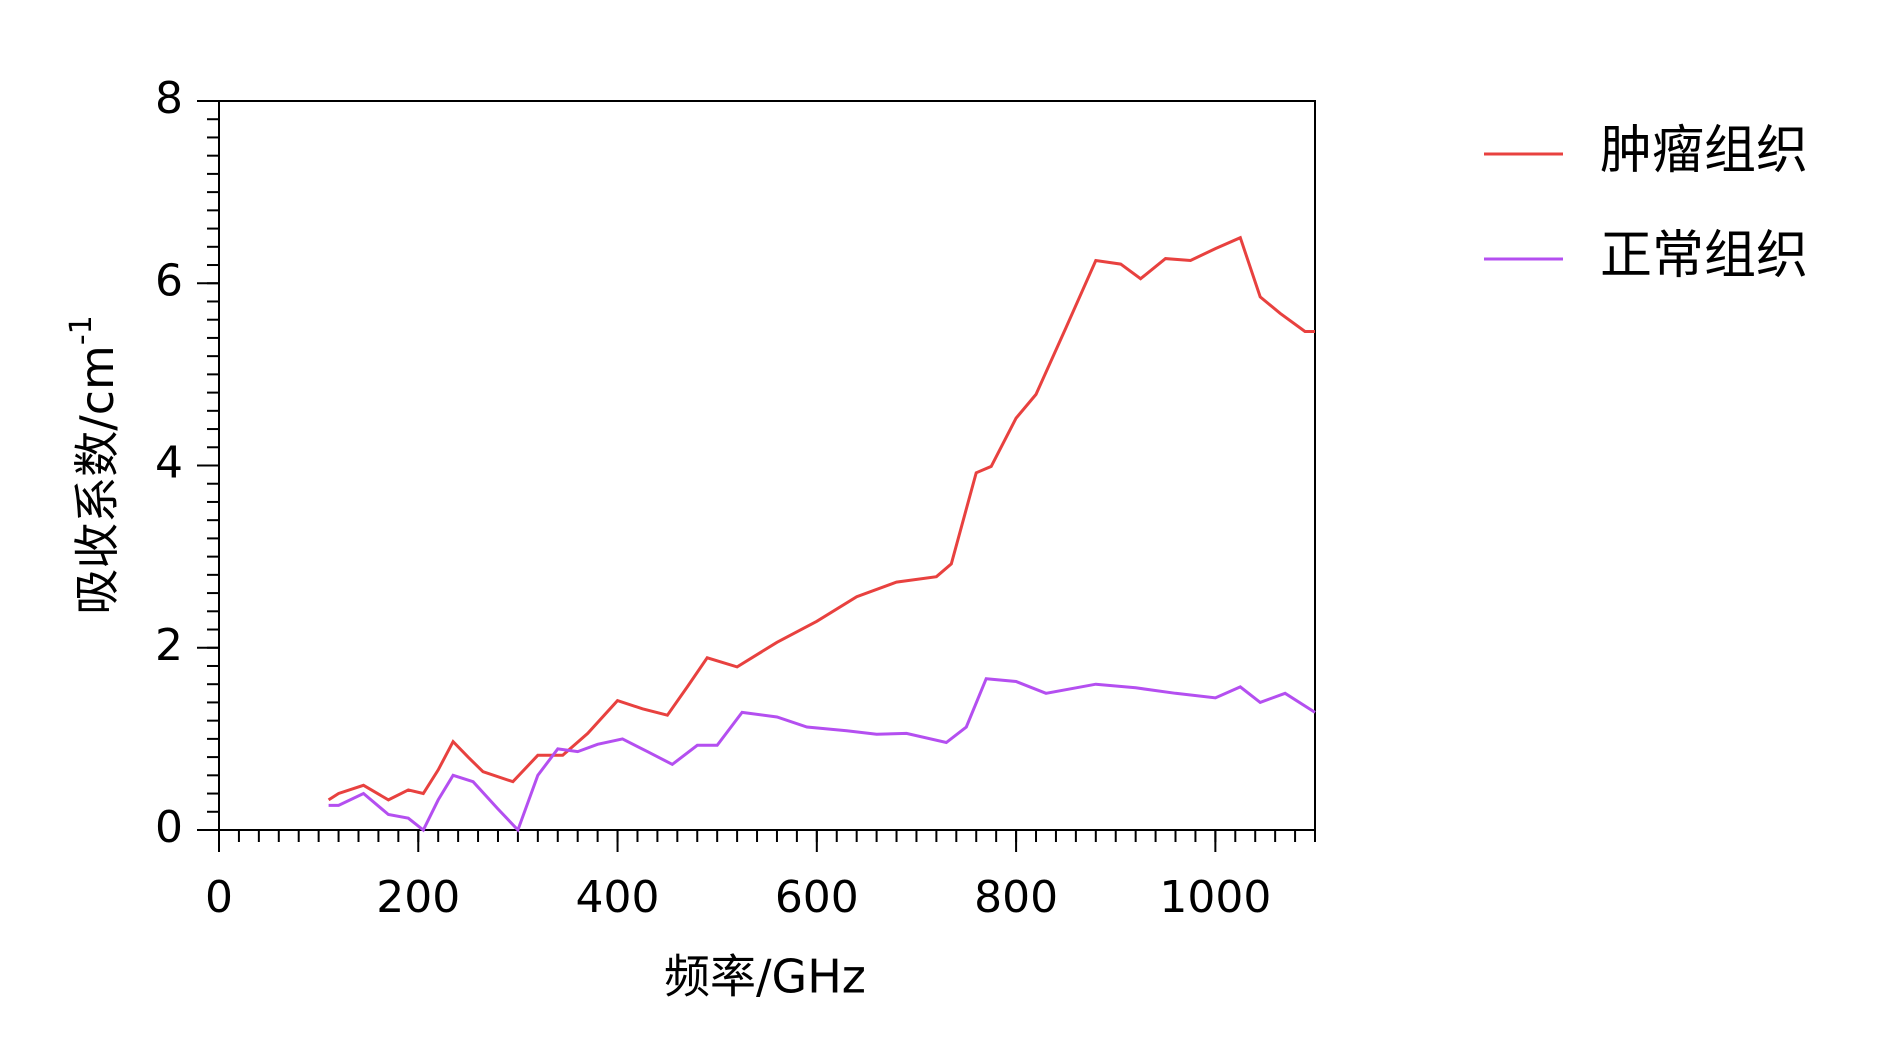  I want to click on x-axis-label: 频率/GHz, so click(765, 977).